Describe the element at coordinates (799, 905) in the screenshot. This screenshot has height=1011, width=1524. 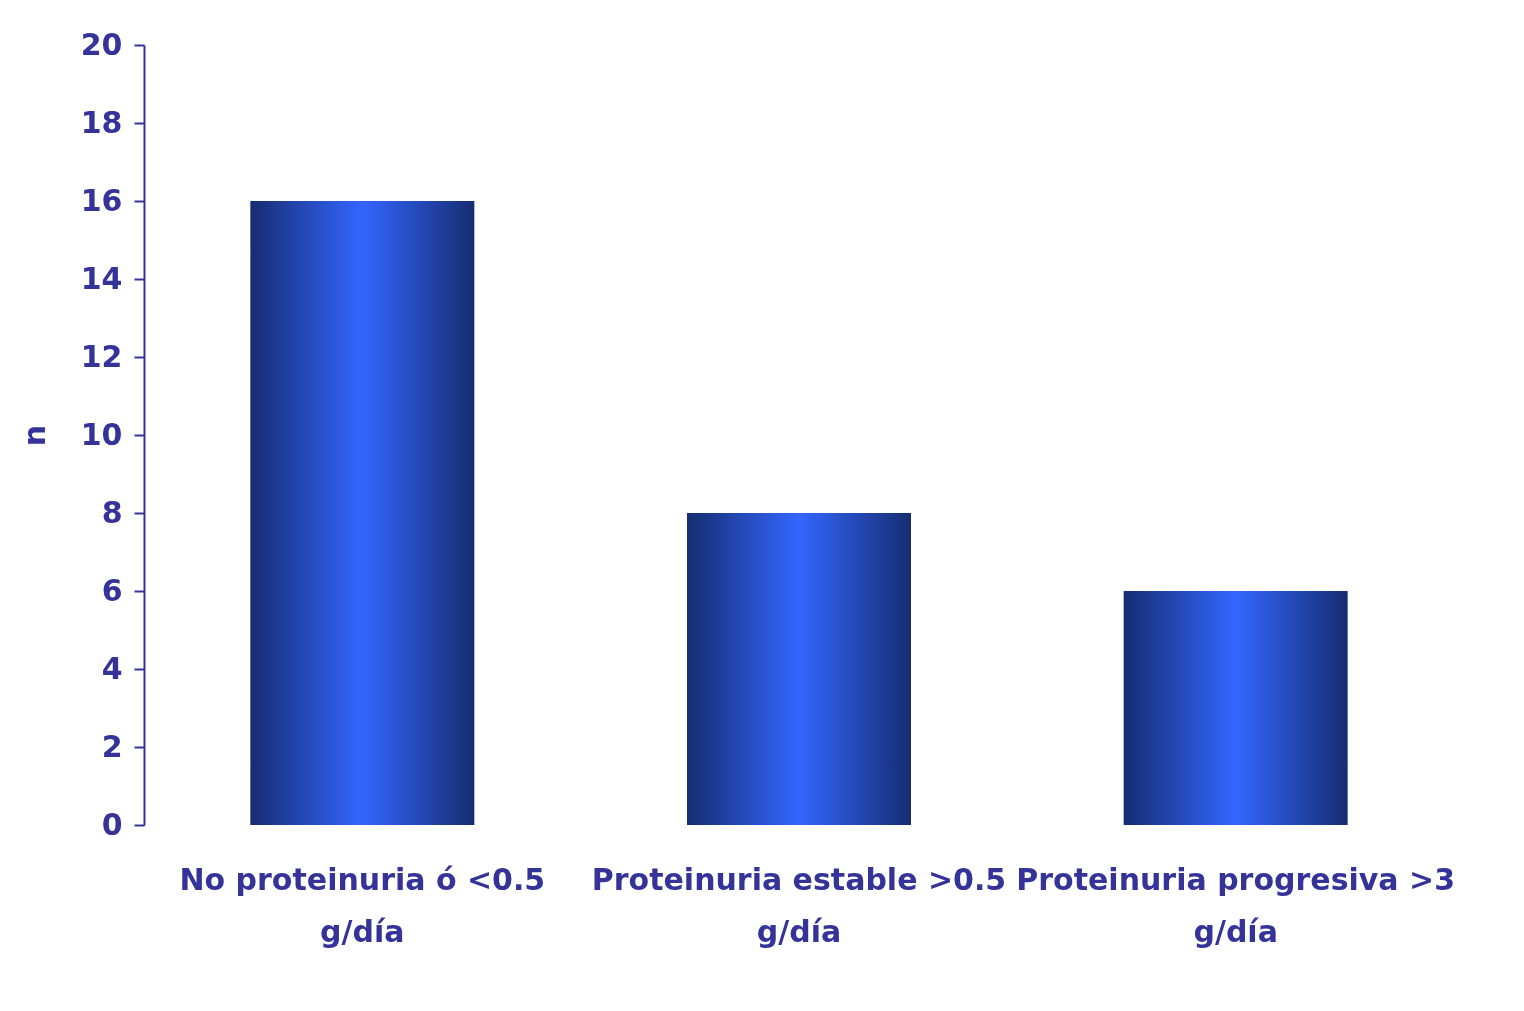
I see `x-tick-label: Proteinuria estable >0.5 g/día` at that location.